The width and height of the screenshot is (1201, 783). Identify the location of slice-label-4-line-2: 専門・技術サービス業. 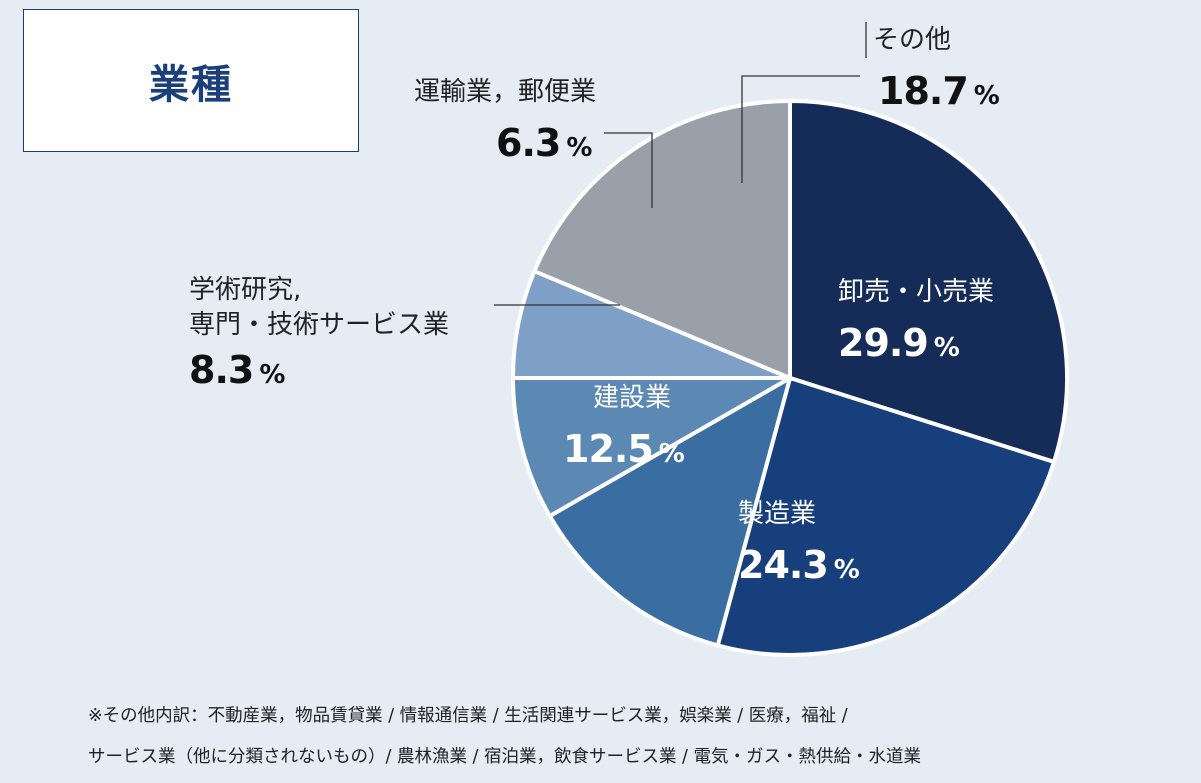
(319, 325).